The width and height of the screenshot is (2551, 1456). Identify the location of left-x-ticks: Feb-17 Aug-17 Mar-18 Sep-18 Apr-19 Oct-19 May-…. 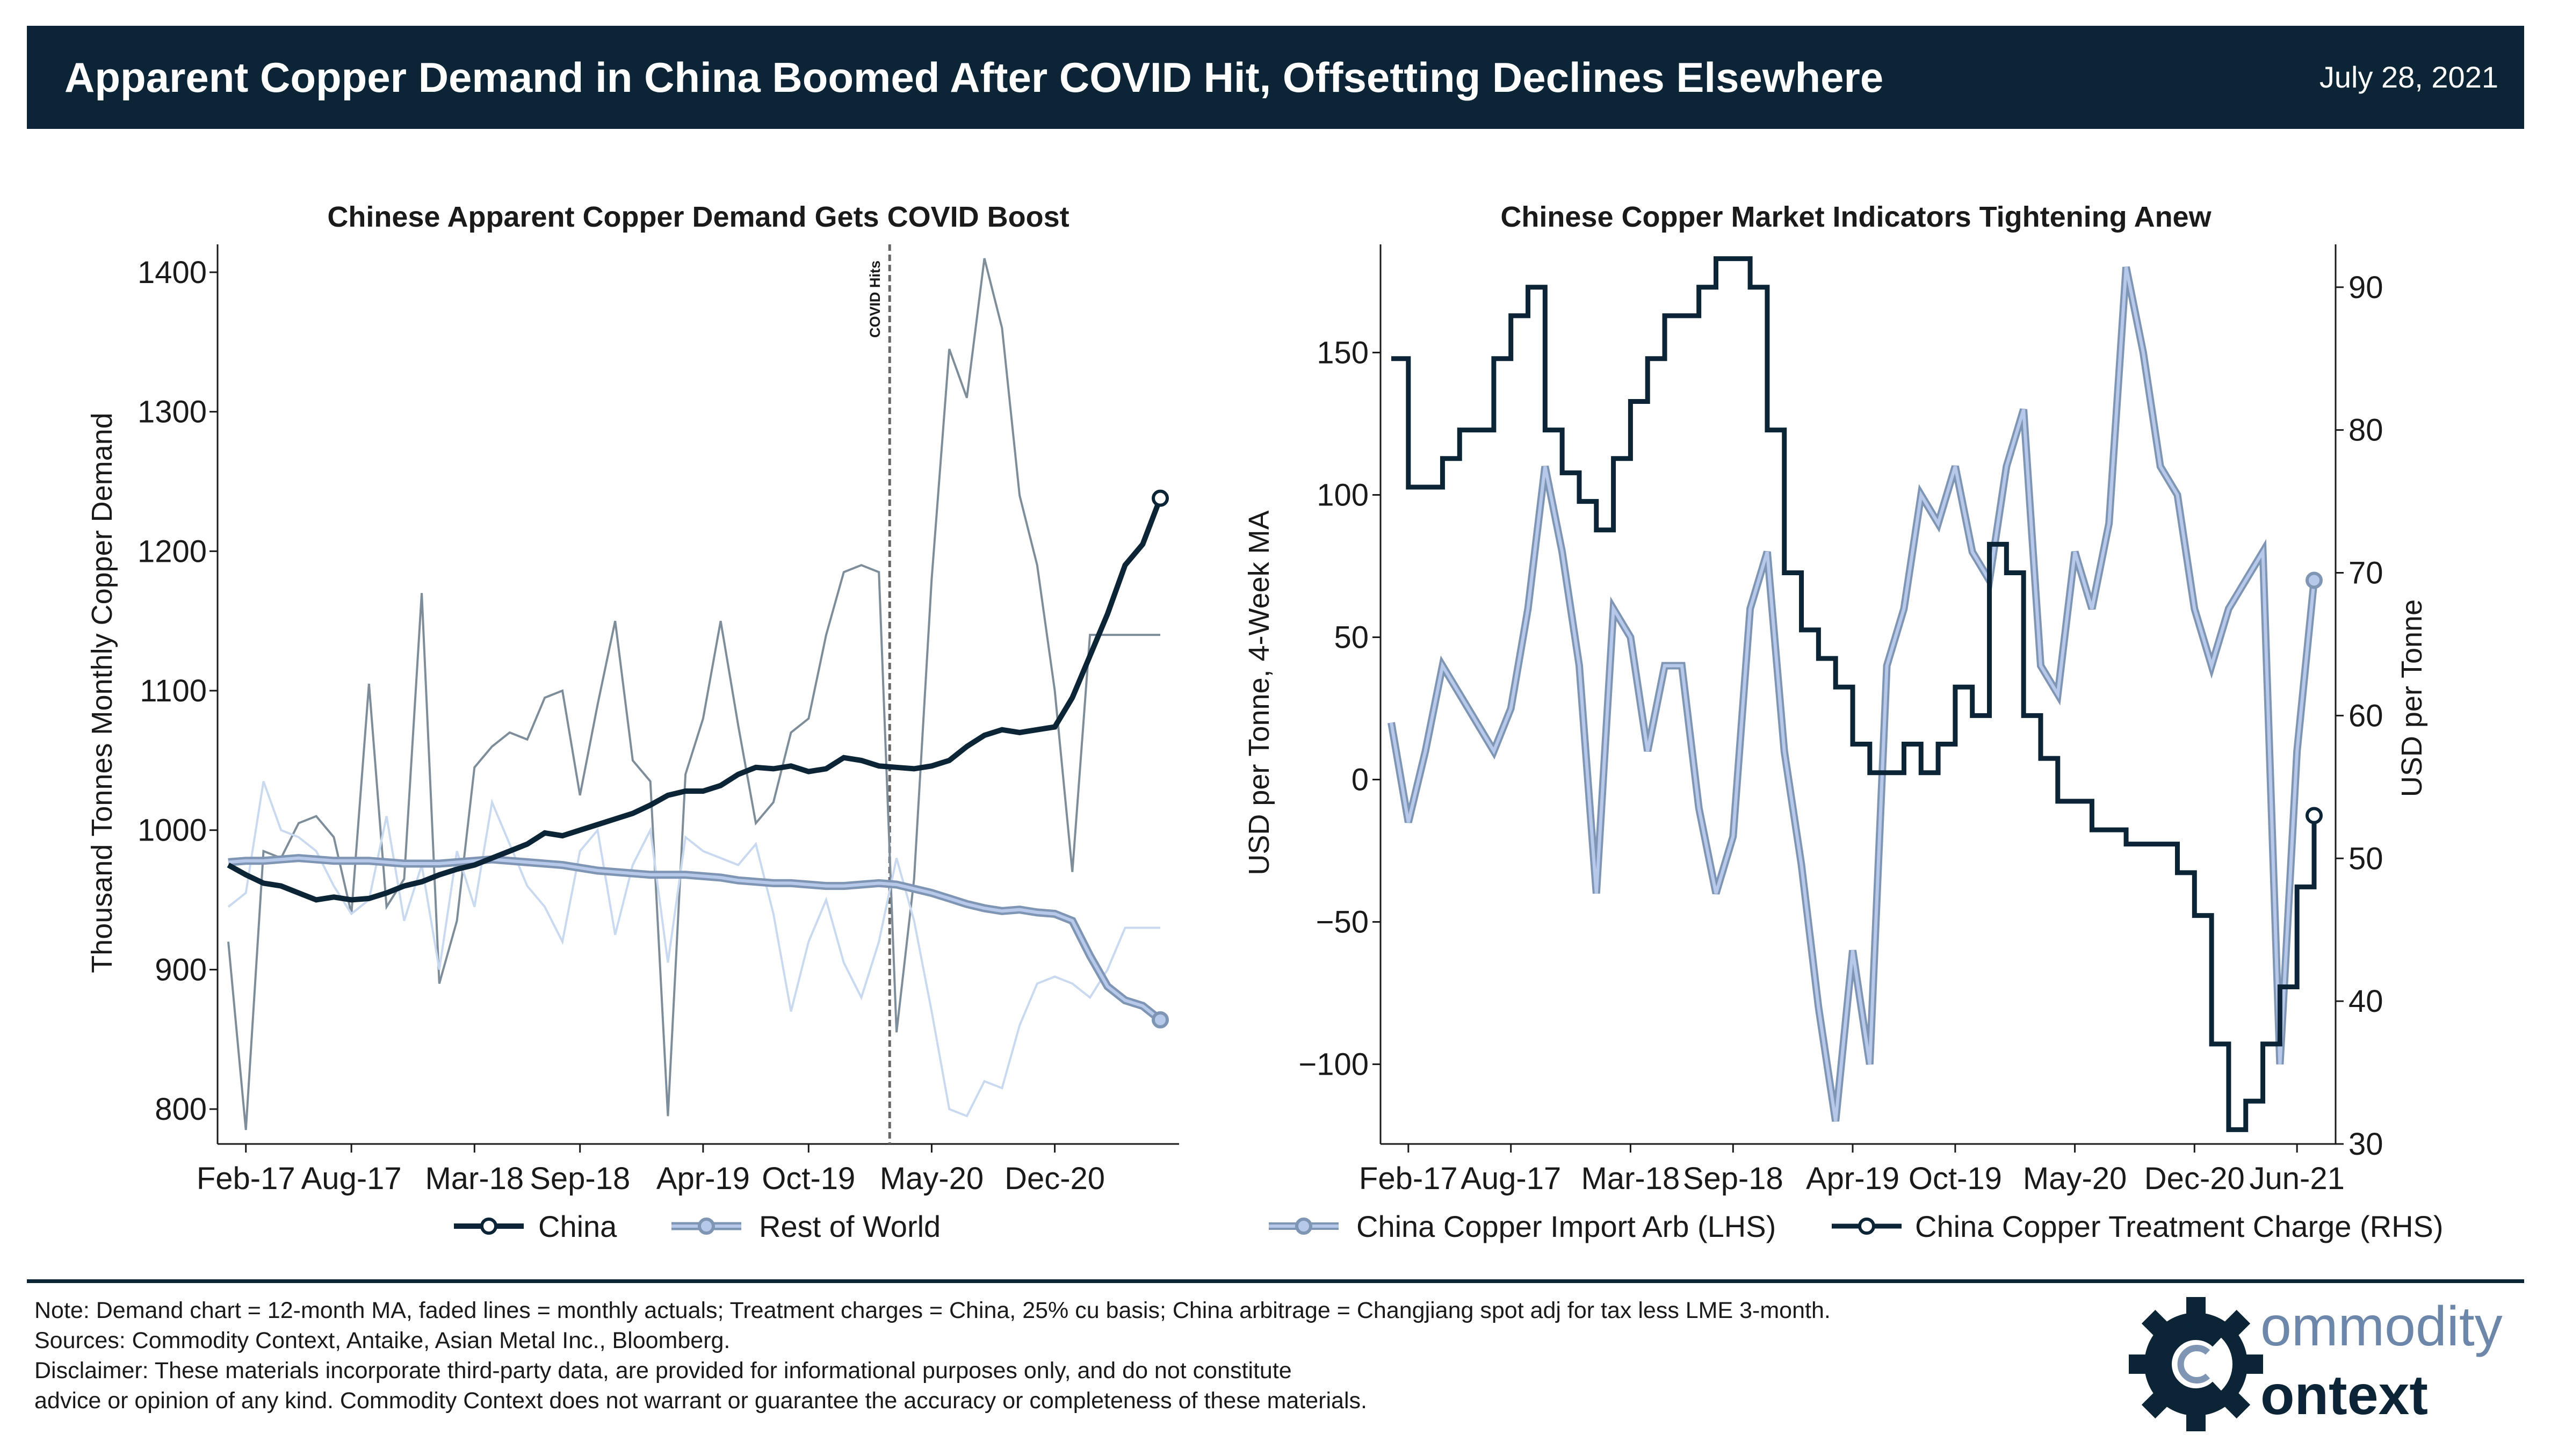
(651, 1170).